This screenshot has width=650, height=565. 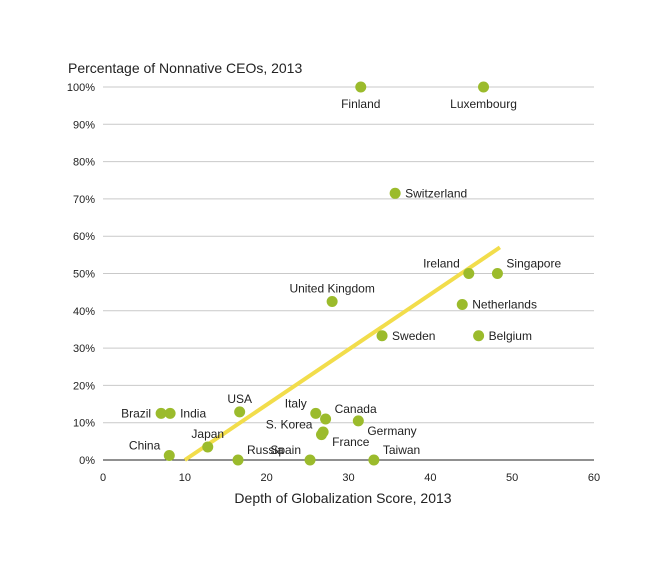 I want to click on point-label-germany: Germany, so click(x=391, y=431).